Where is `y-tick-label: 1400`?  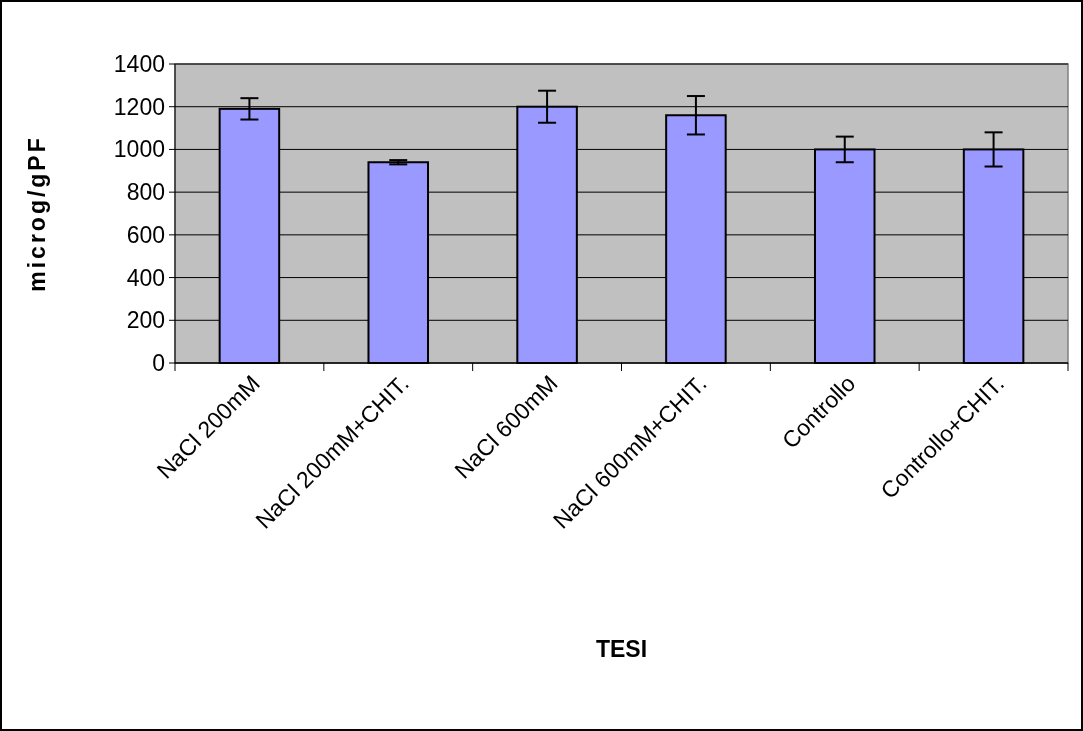 y-tick-label: 1400 is located at coordinates (139, 64).